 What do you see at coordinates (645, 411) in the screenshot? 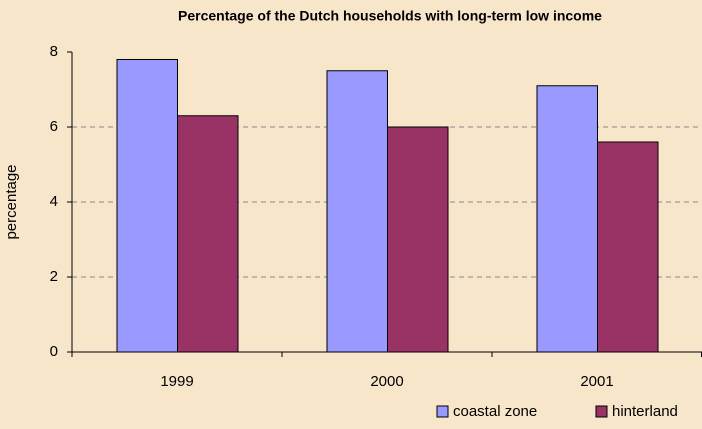
I see `legend-label: hinterland` at bounding box center [645, 411].